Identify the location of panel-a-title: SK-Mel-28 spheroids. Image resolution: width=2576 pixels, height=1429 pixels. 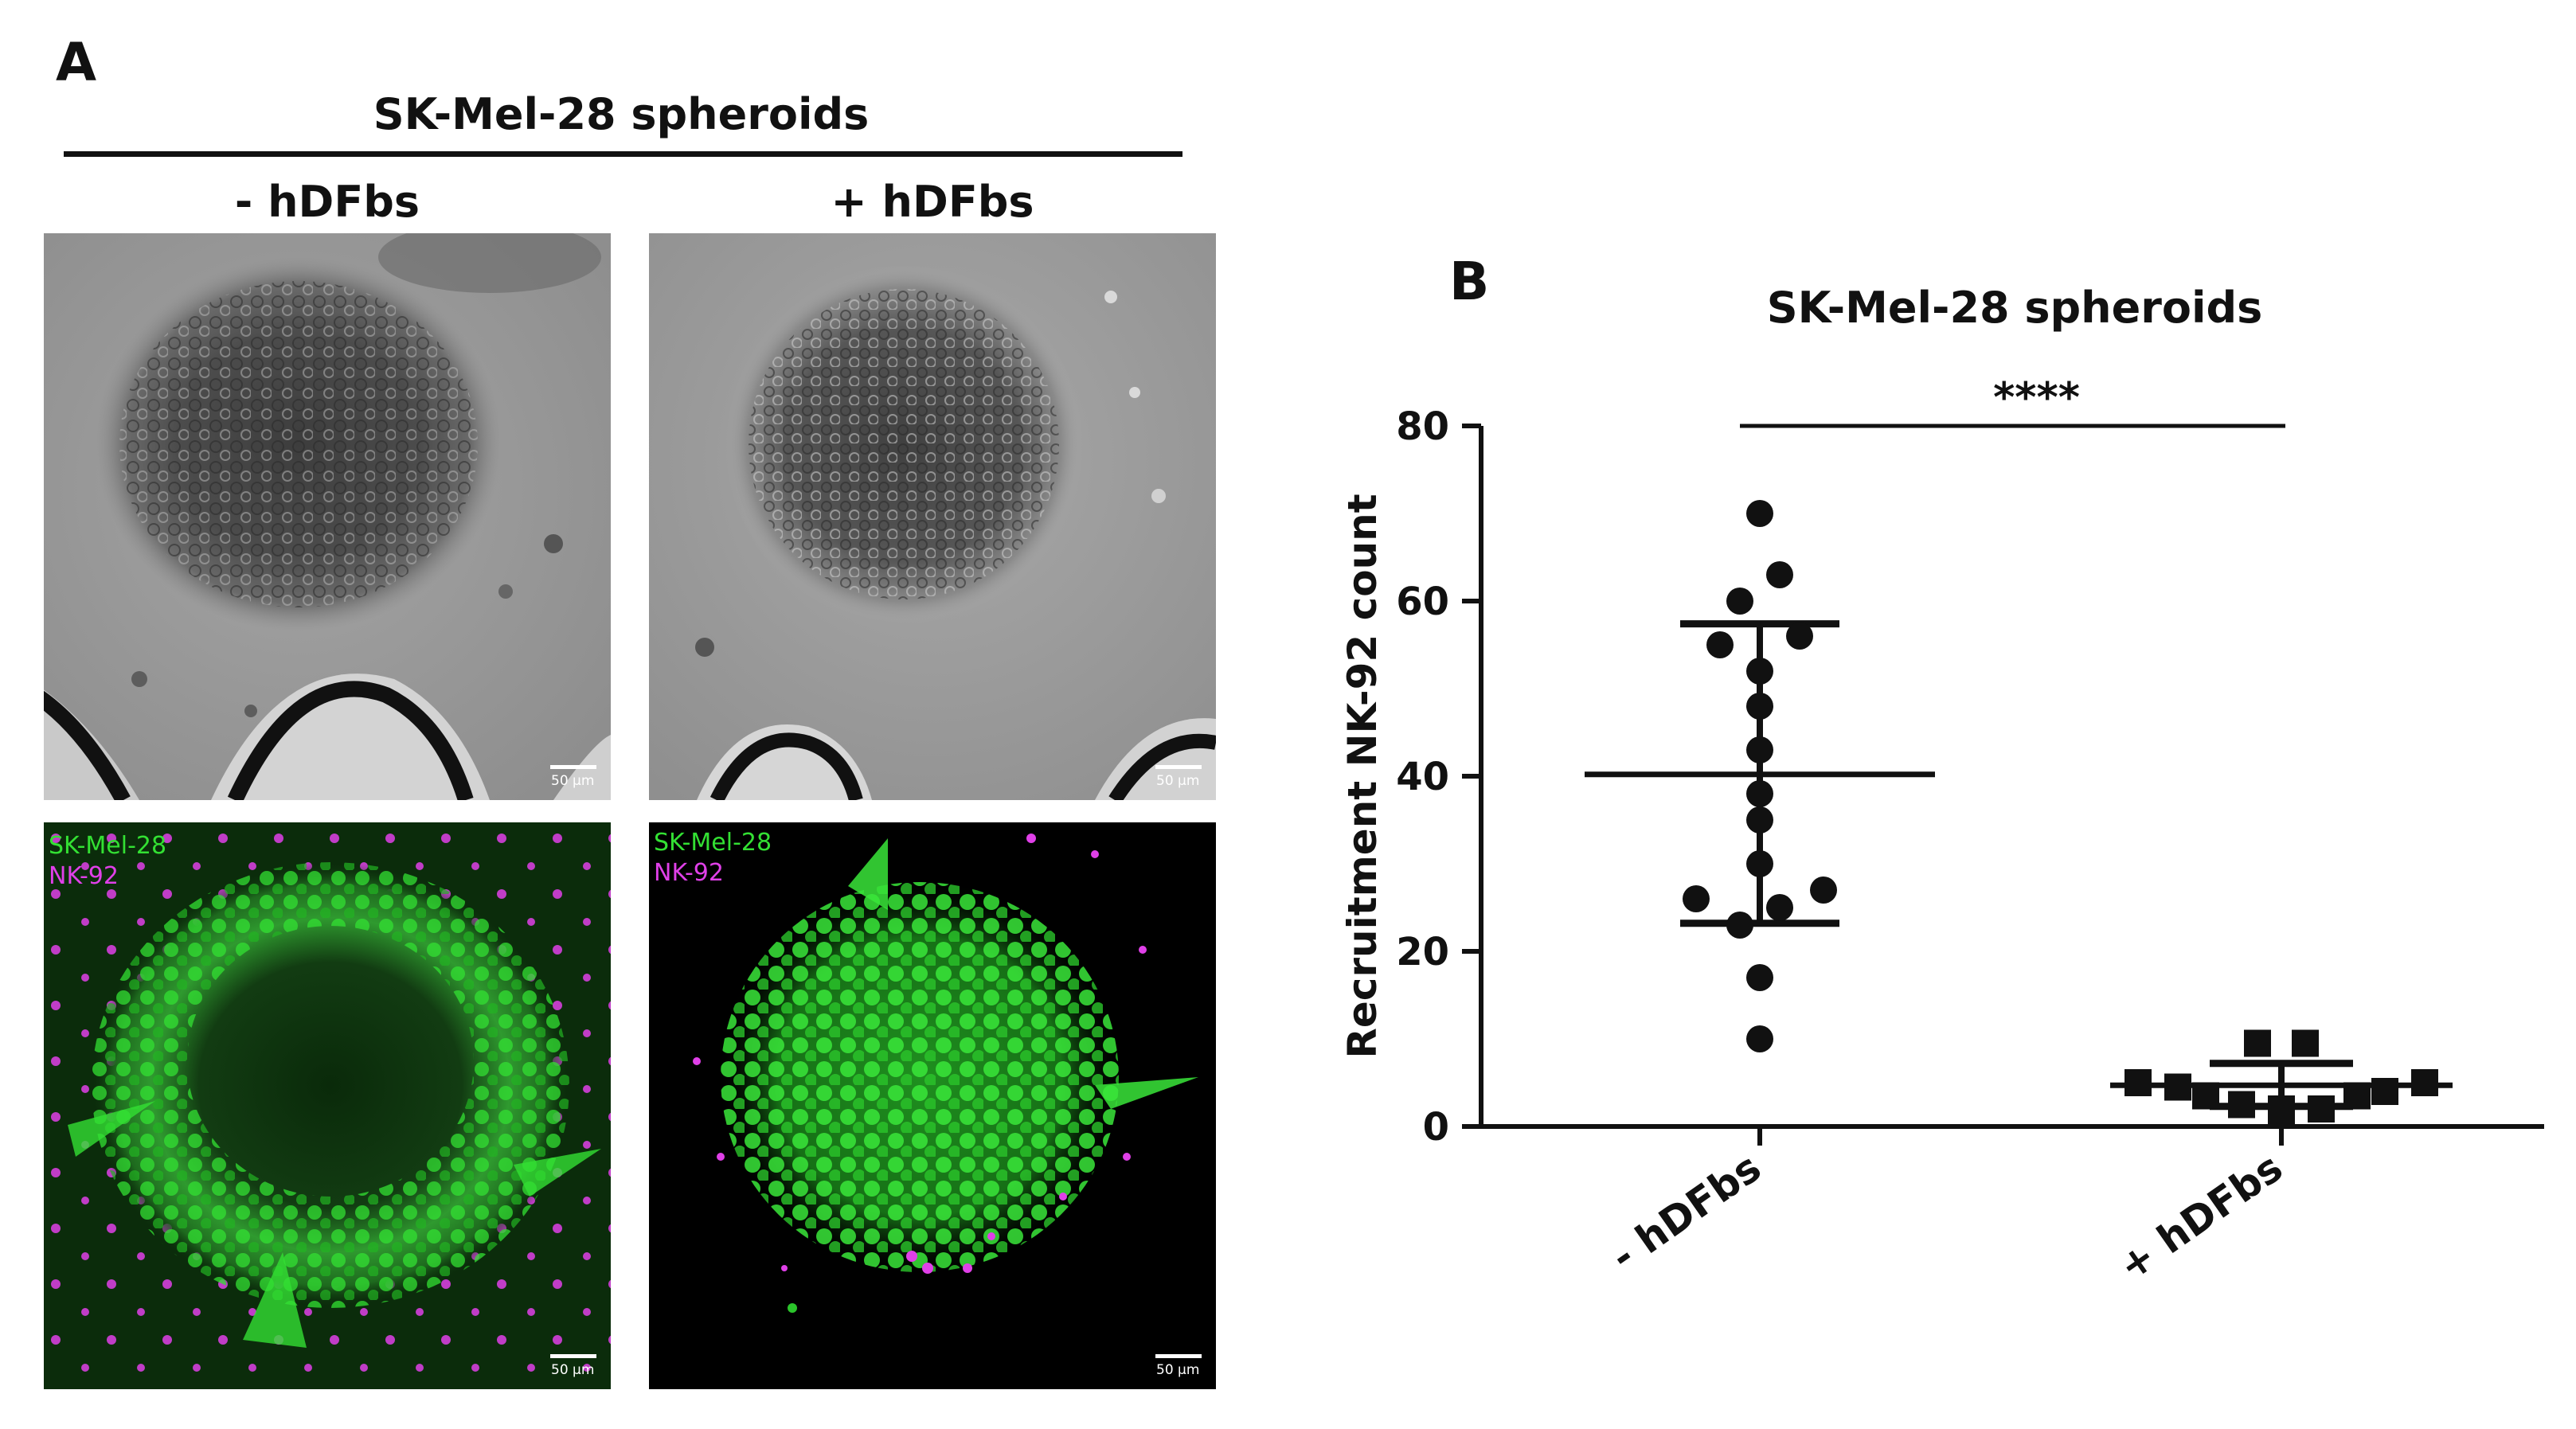
(621, 114).